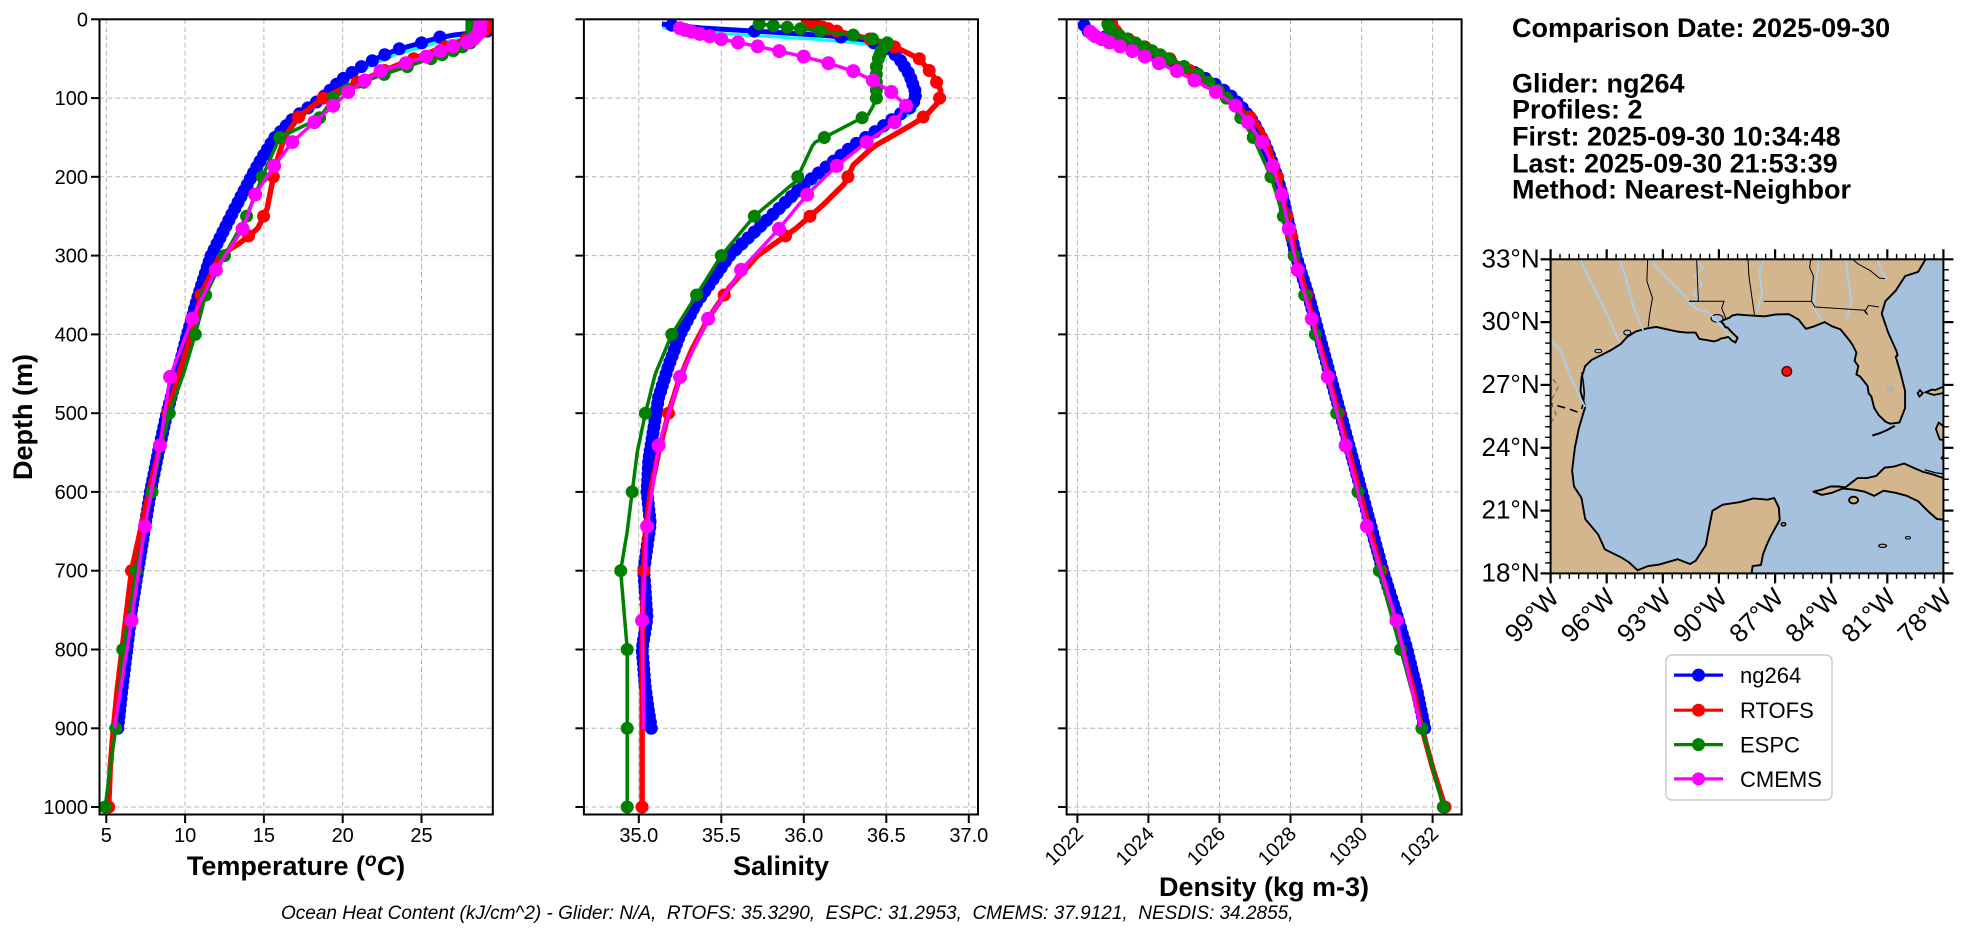 Image resolution: width=1987 pixels, height=934 pixels. I want to click on svg-text: 400, so click(71, 335).